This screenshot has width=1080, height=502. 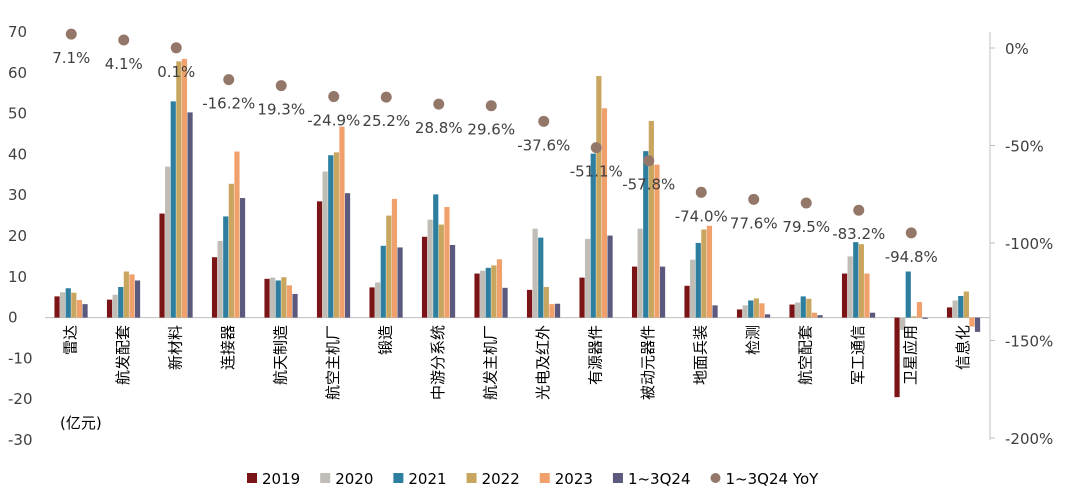 I want to click on category-label: 航空配套, so click(x=805, y=355).